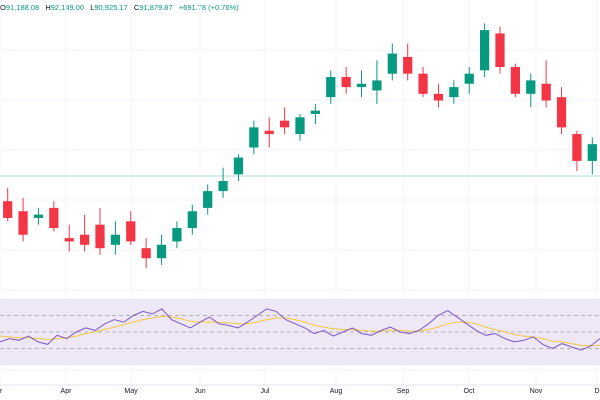 This screenshot has width=600, height=400. Describe the element at coordinates (67, 391) in the screenshot. I see `x-tick-label: Apr` at that location.